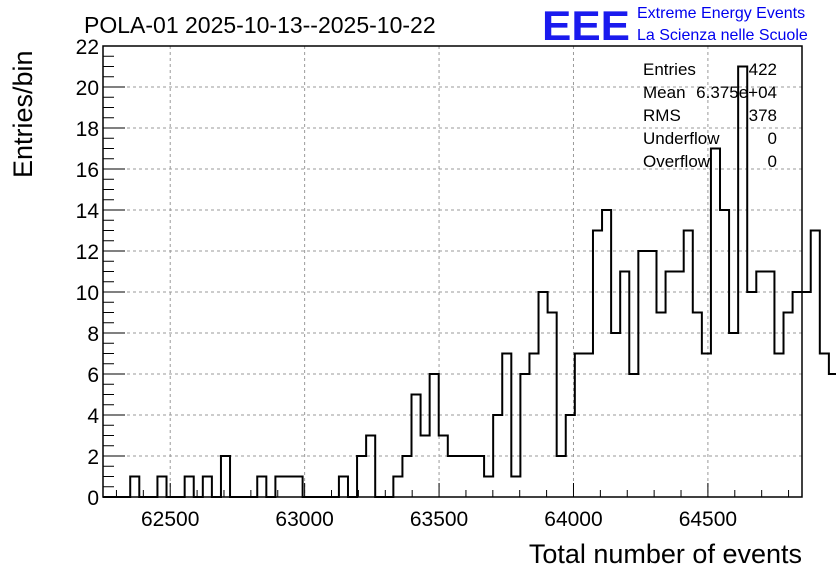 The width and height of the screenshot is (836, 572). Describe the element at coordinates (93, 334) in the screenshot. I see `y-tick-label: 8` at that location.